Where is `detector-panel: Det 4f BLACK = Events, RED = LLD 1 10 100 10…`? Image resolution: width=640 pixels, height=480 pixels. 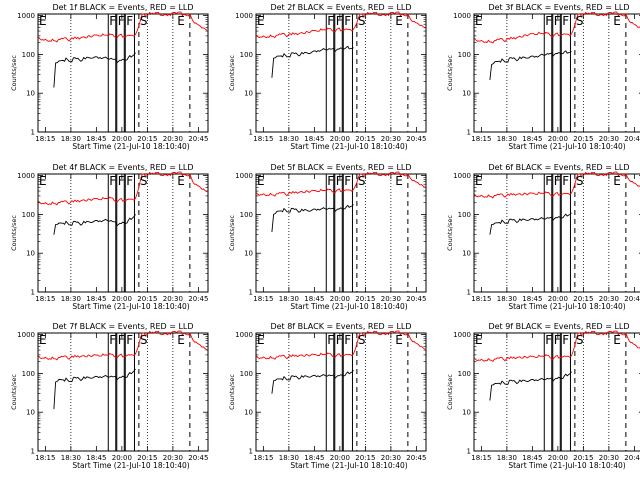
detector-panel: Det 4f BLACK = Events, RED = LLD 1 10 100 10… is located at coordinates (109, 237).